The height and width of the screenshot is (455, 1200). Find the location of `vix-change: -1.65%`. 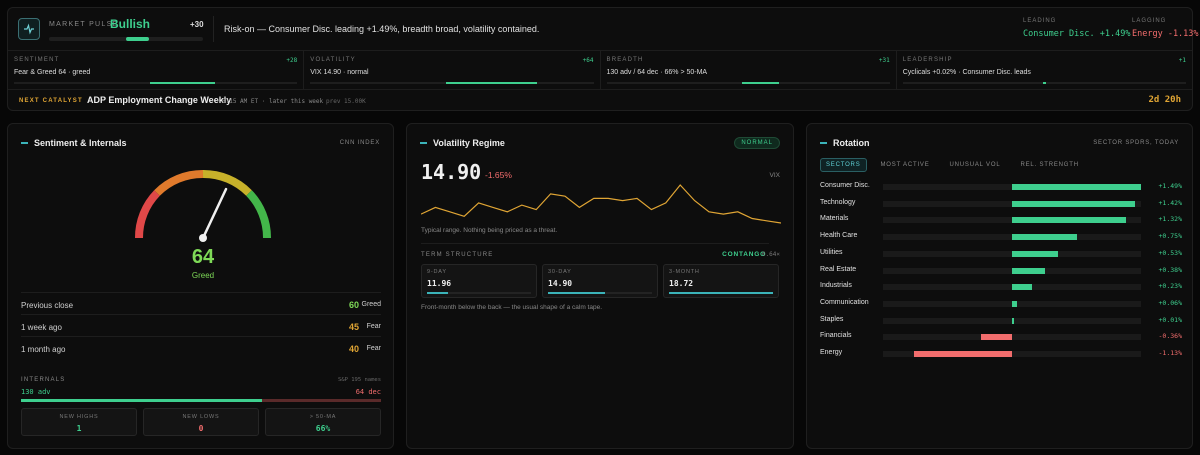

vix-change: -1.65% is located at coordinates (498, 175).